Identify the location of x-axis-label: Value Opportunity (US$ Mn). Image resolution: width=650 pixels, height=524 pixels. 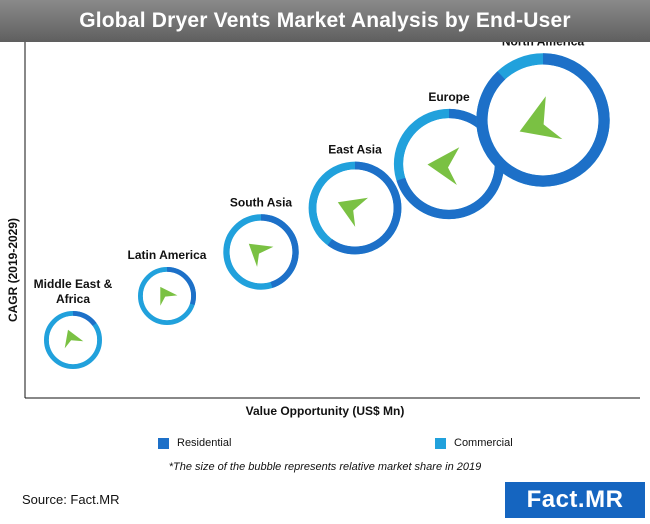
(325, 411).